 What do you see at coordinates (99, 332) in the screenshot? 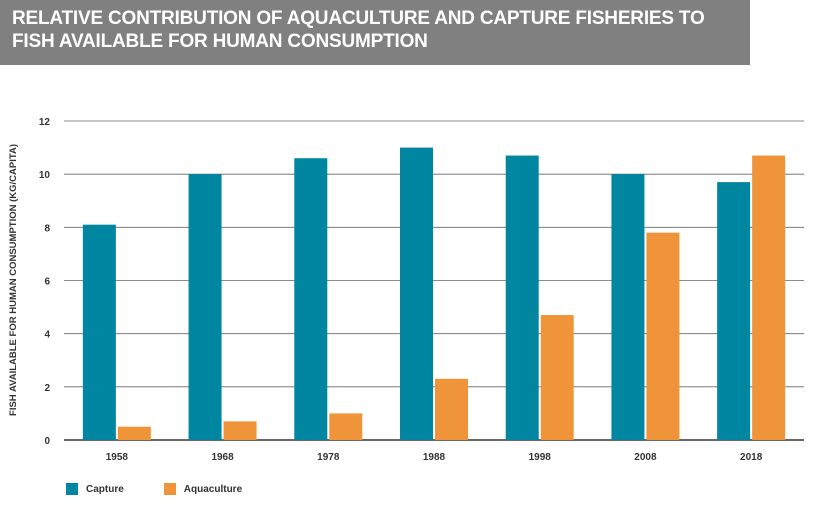
I see `bar-capture-1958` at bounding box center [99, 332].